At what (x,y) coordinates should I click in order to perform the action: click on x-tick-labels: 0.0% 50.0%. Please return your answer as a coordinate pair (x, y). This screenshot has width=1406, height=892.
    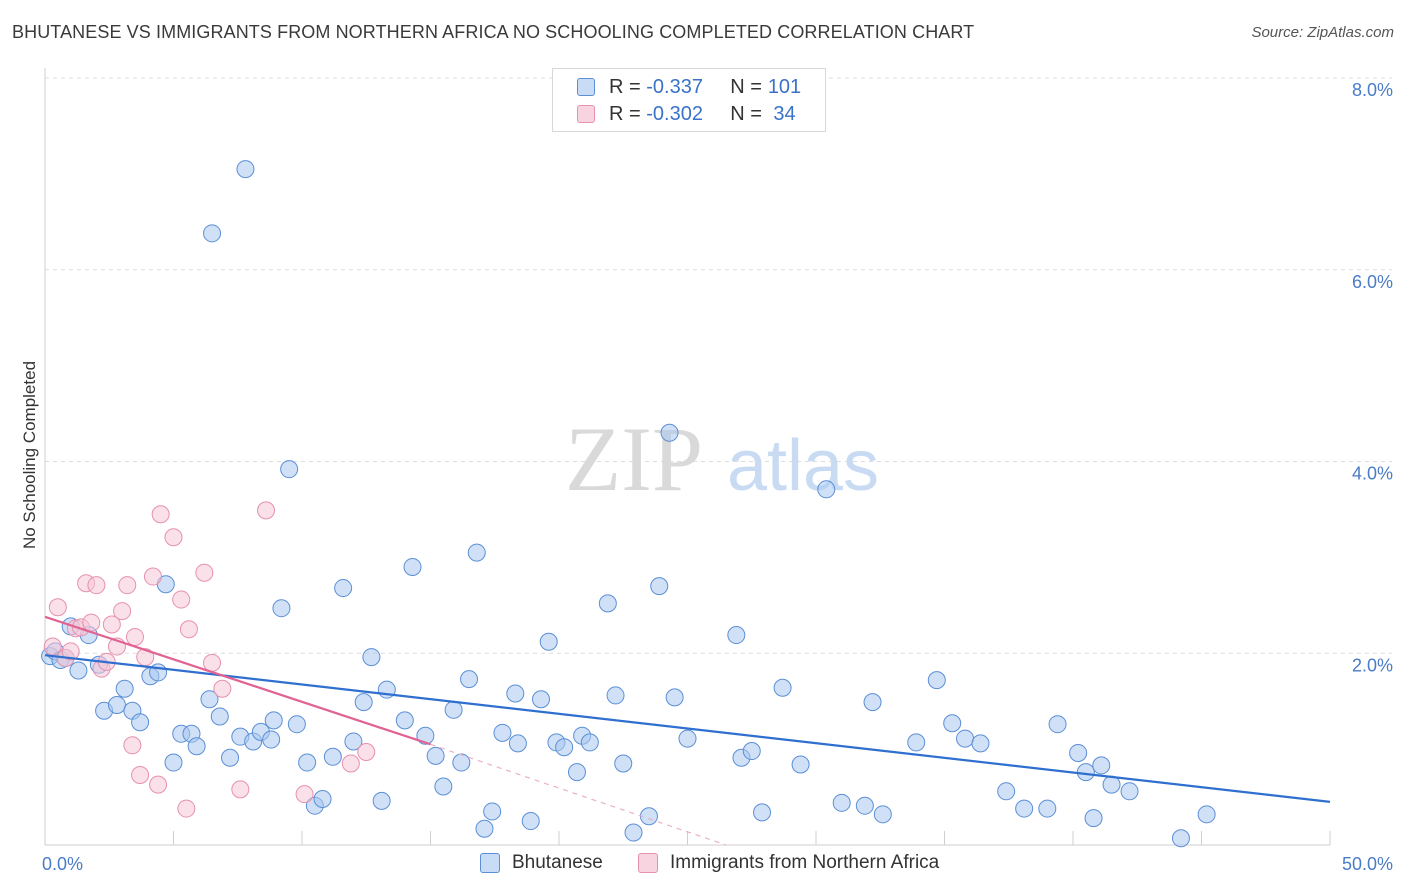
    Looking at the image, I should click on (717, 864).